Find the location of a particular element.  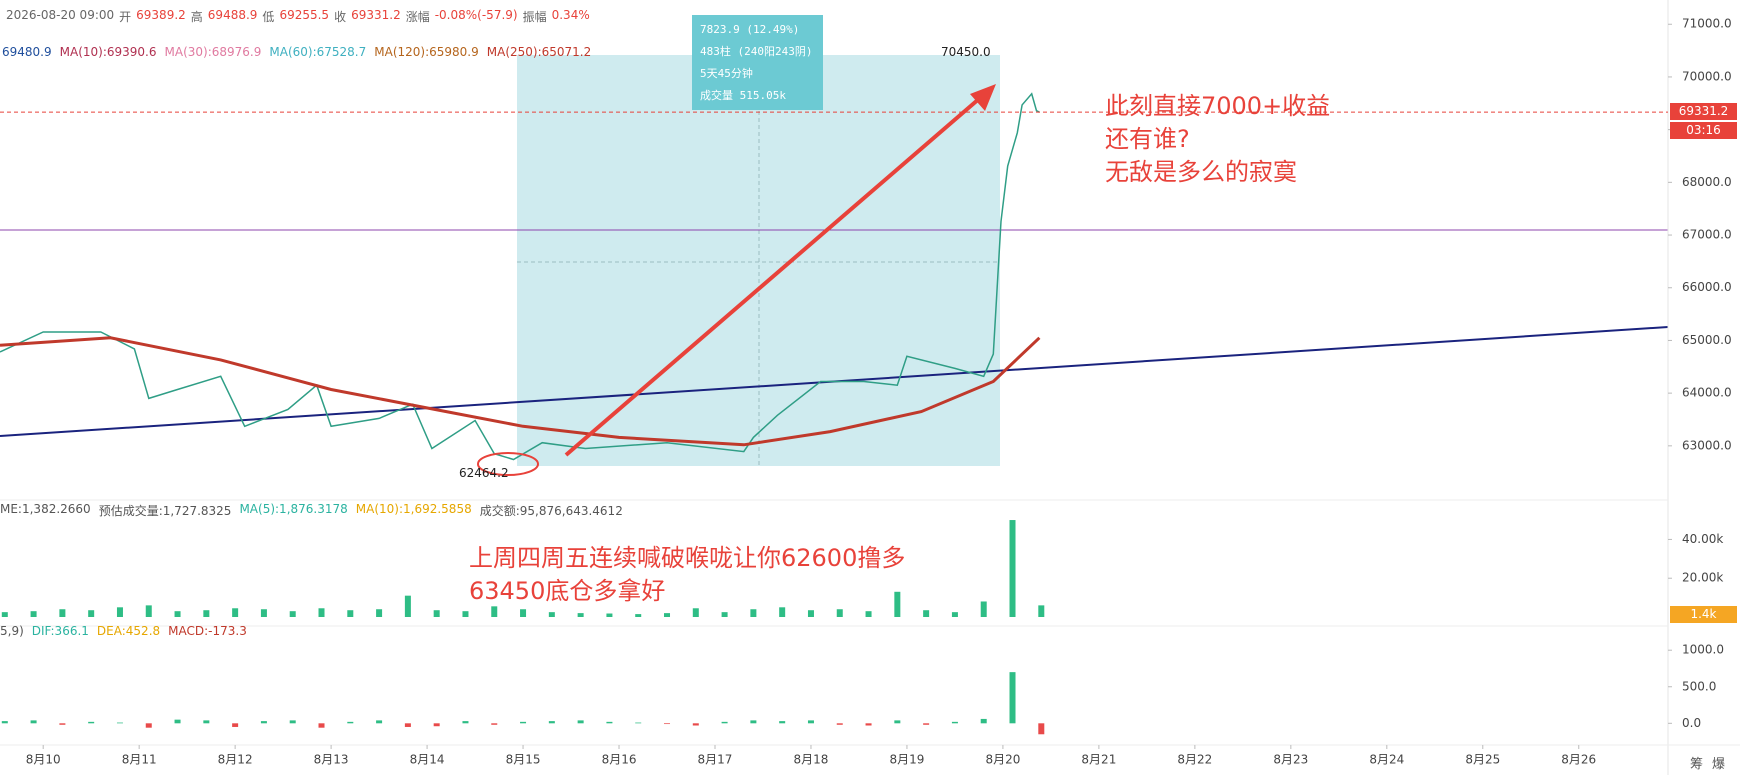

annotation: 63450底仓多拿好 is located at coordinates (567, 591).